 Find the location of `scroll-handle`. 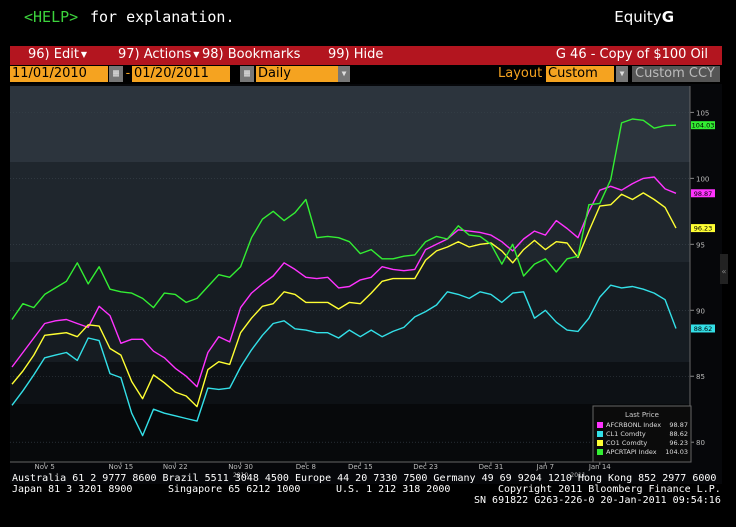

scroll-handle is located at coordinates (724, 269).